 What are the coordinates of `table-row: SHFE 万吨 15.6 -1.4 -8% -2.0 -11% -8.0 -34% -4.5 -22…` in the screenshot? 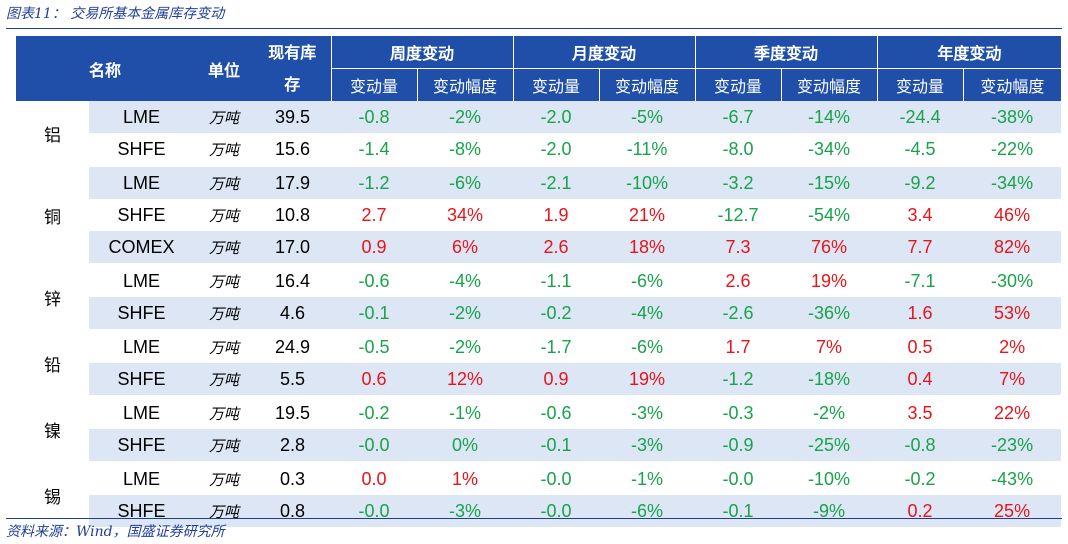 It's located at (539, 150).